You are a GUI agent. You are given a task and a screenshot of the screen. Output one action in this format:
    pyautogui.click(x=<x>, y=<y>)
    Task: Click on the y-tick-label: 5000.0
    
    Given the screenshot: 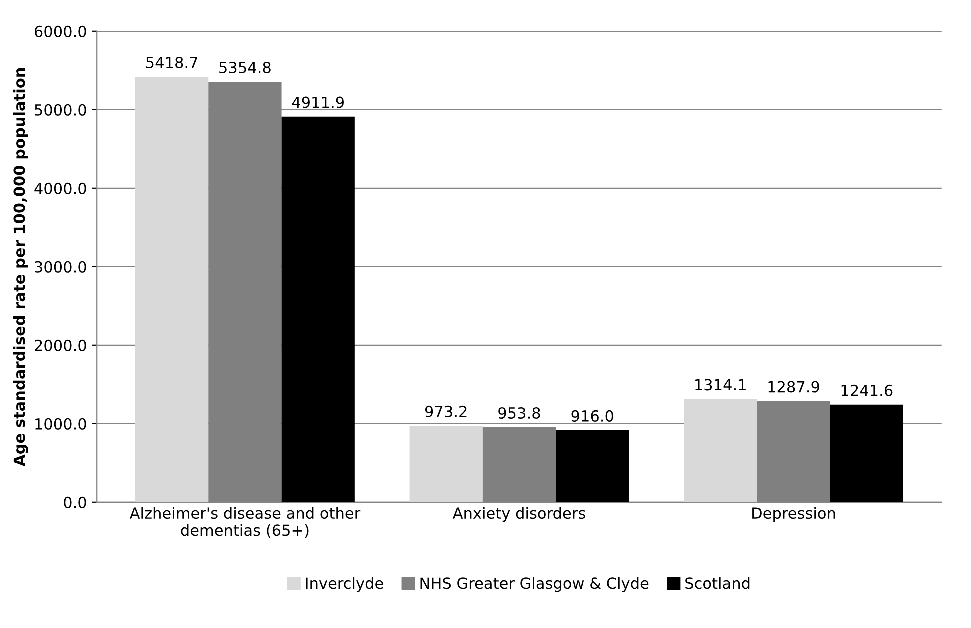 What is the action you would take?
    pyautogui.click(x=60, y=110)
    